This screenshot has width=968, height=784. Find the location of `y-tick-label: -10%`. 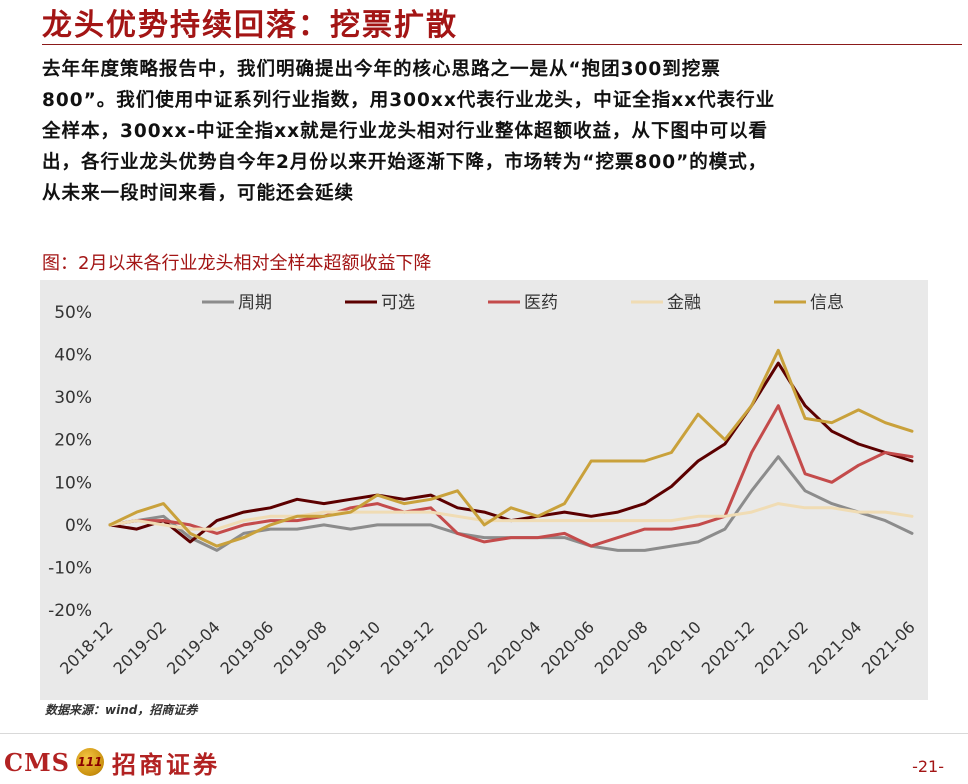

y-tick-label: -10% is located at coordinates (70, 568).